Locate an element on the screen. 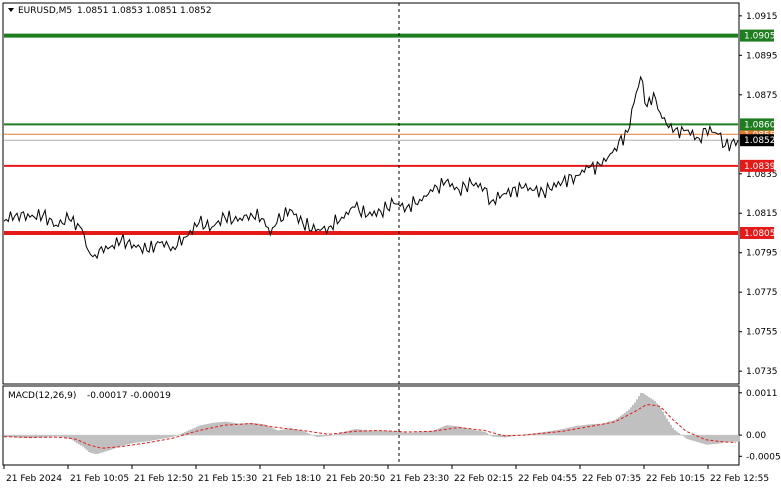 This screenshot has height=489, width=781. price-tick-label: 1.0815 is located at coordinates (762, 214).